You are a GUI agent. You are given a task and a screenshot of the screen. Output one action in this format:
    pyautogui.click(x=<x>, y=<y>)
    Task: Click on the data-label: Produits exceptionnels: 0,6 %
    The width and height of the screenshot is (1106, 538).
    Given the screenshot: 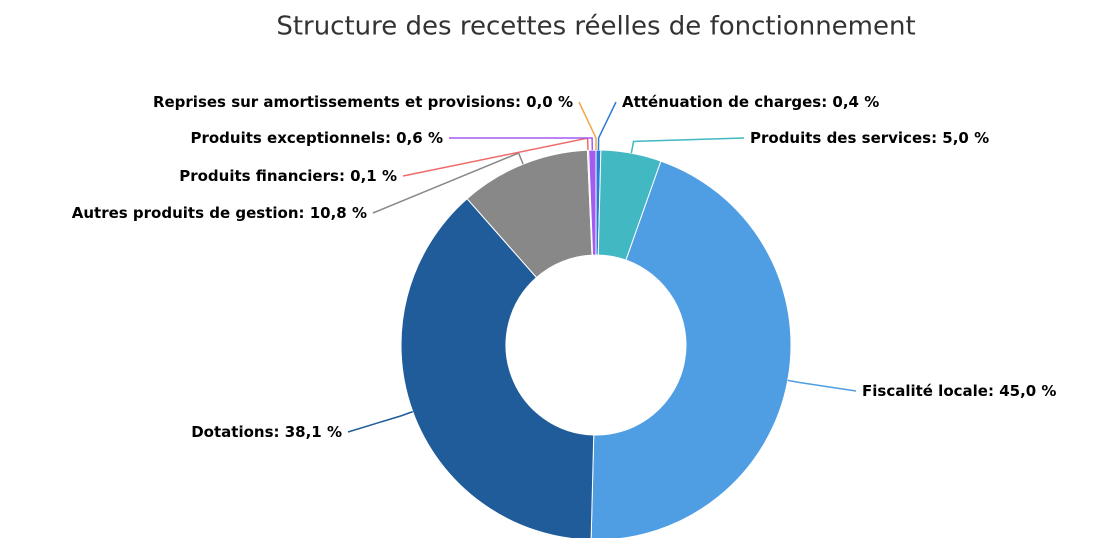 What is the action you would take?
    pyautogui.click(x=316, y=138)
    